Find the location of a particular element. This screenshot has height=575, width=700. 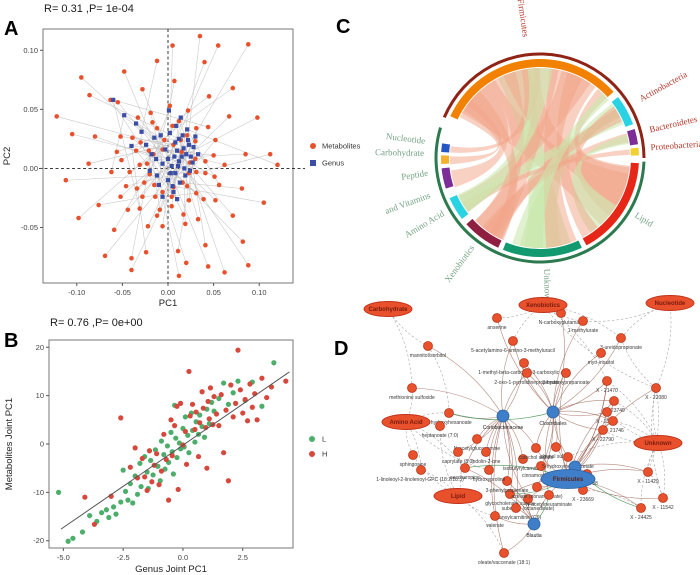

svg-text: 3-ureidopropionate is located at coordinates (621, 348).